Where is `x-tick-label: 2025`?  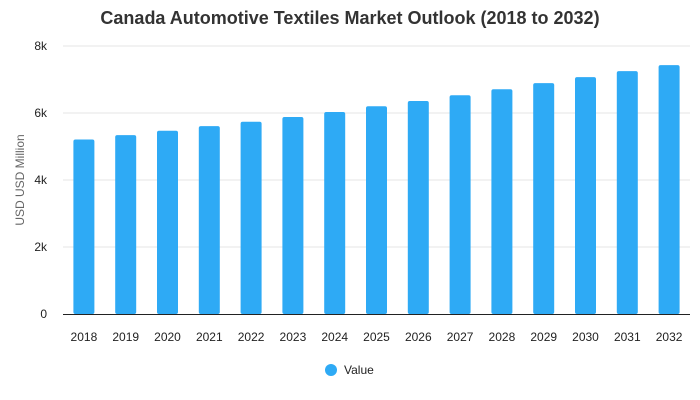 x-tick-label: 2025 is located at coordinates (376, 337).